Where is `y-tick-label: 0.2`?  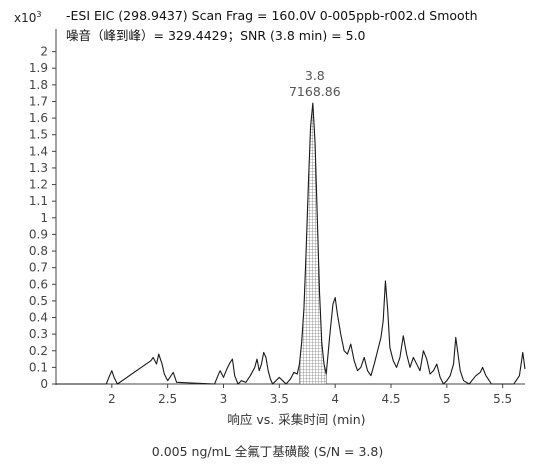
y-tick-label: 0.2 is located at coordinates (38, 351).